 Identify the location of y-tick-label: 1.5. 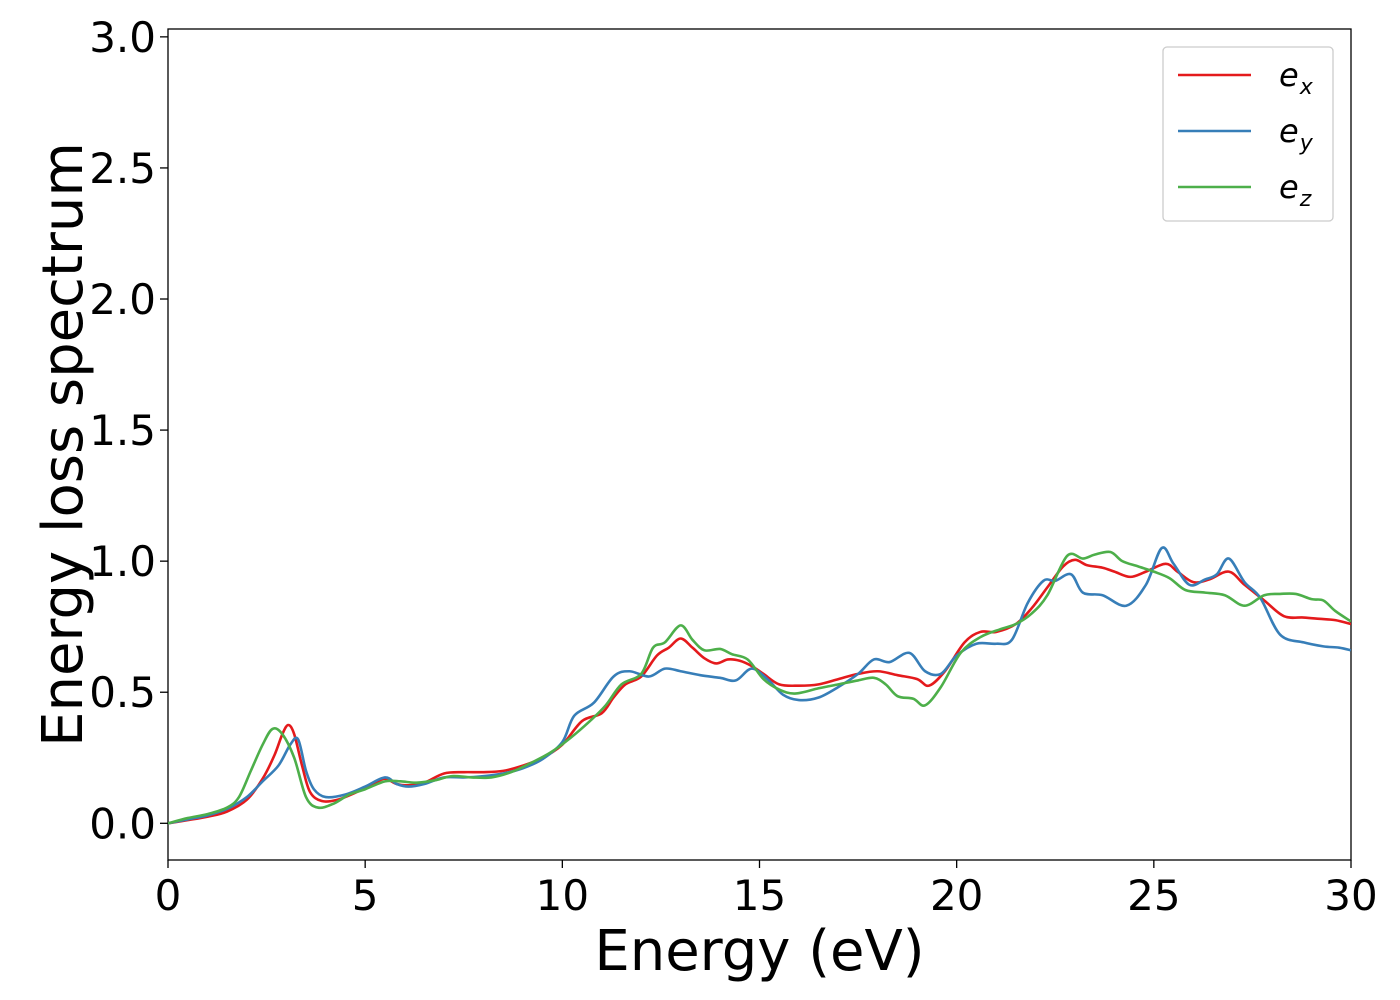
(122, 430).